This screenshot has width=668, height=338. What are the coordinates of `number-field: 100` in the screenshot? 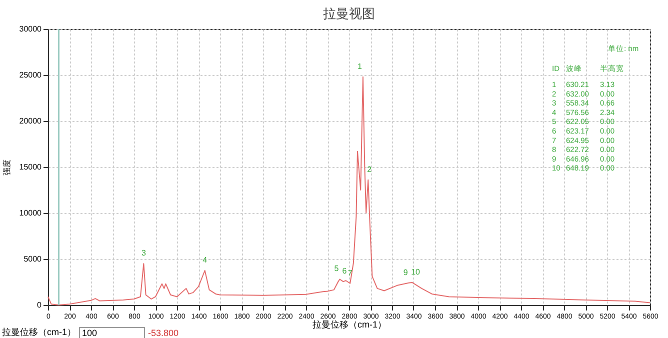 It's located at (112, 332).